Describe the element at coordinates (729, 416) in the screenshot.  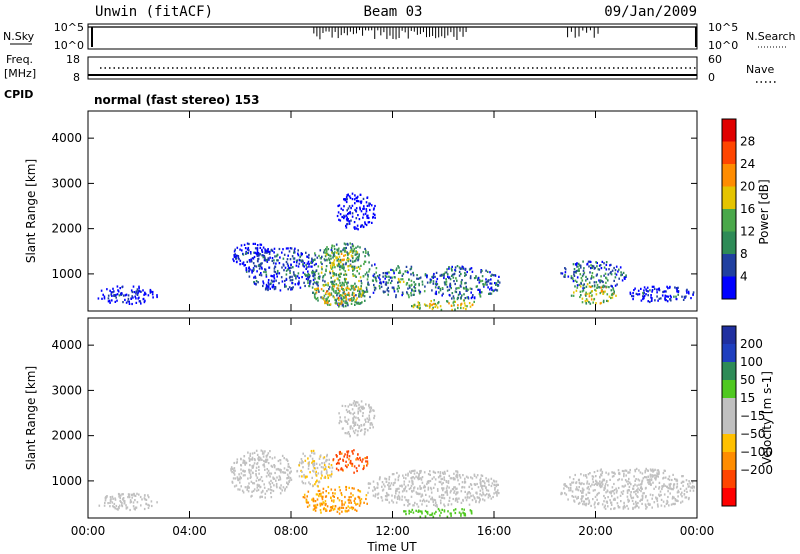
I see `velocity-colorbar-frame` at that location.